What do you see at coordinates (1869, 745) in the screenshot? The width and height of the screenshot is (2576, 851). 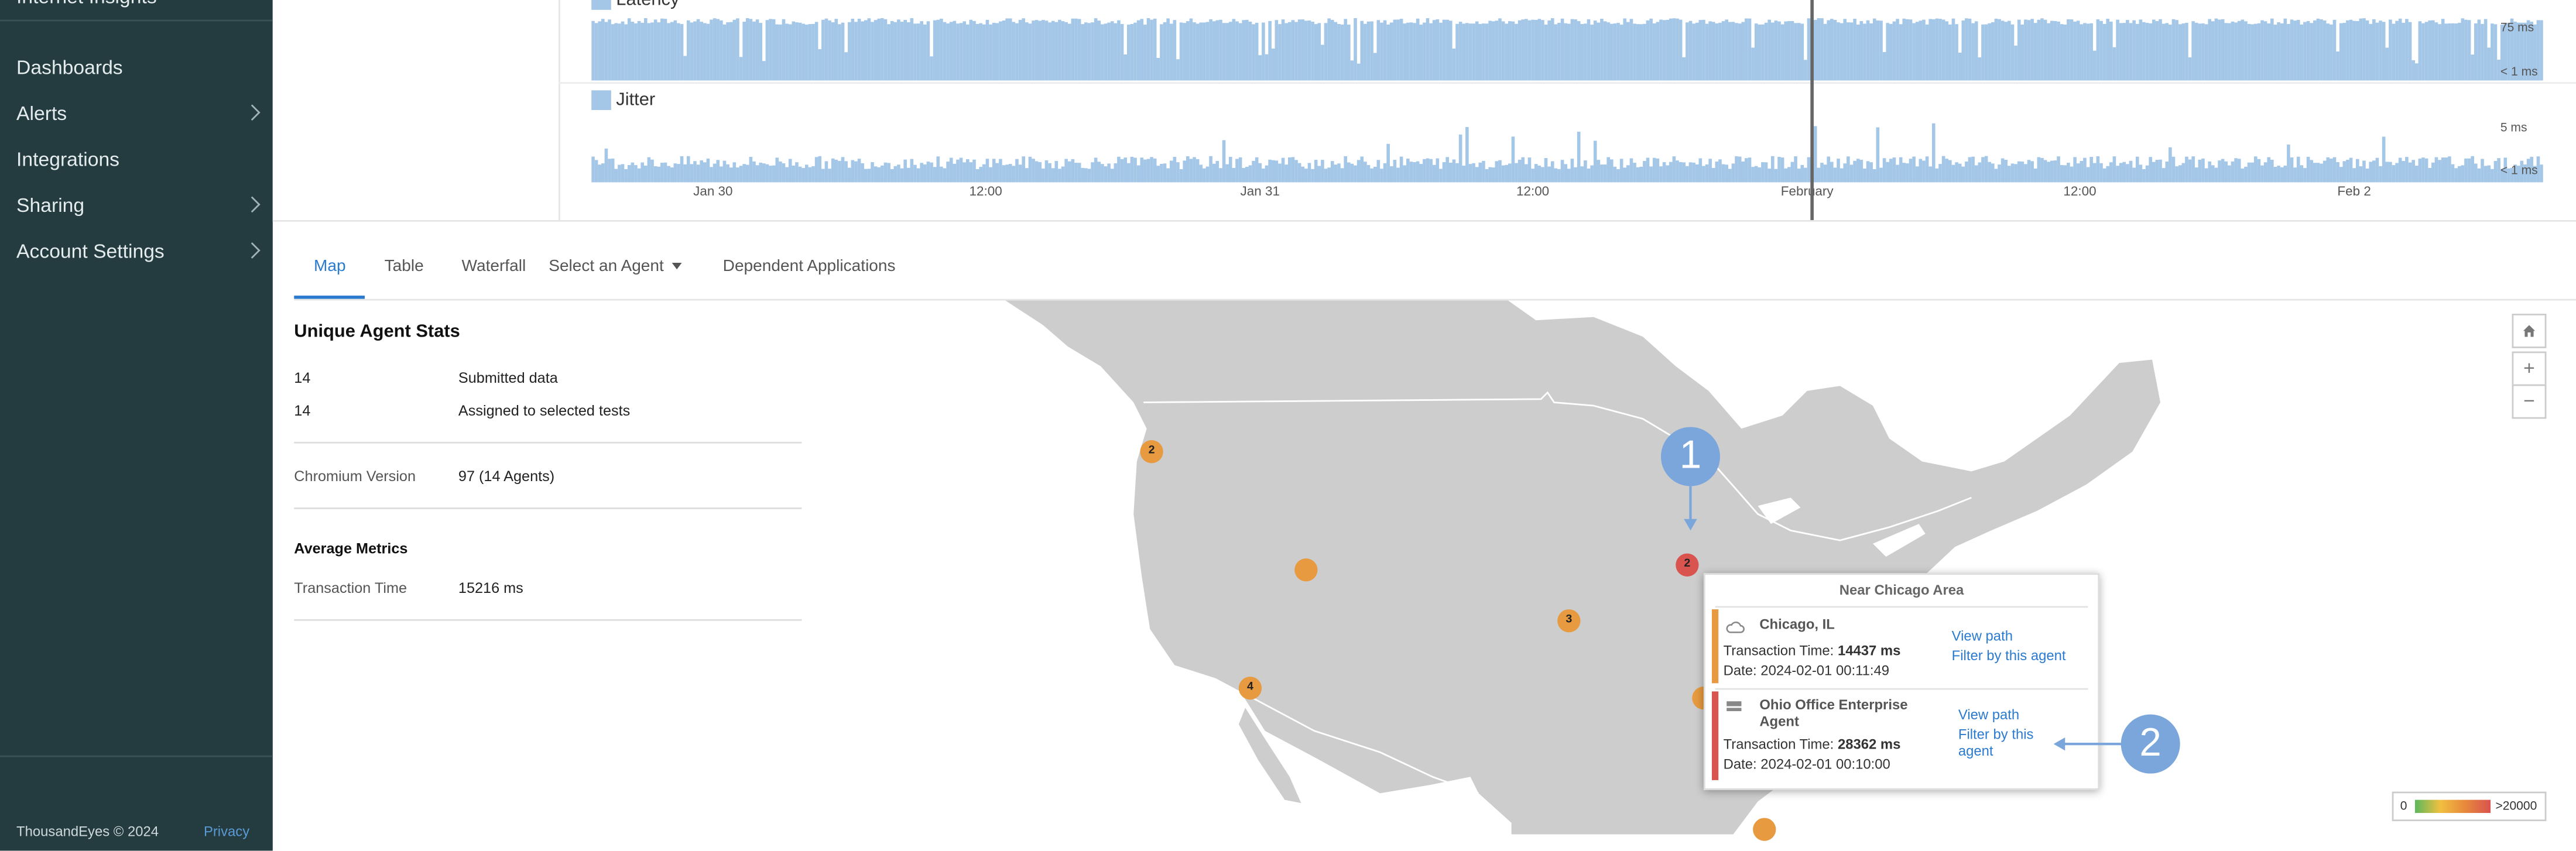 I see `transaction-time-value: 28362 ms` at bounding box center [1869, 745].